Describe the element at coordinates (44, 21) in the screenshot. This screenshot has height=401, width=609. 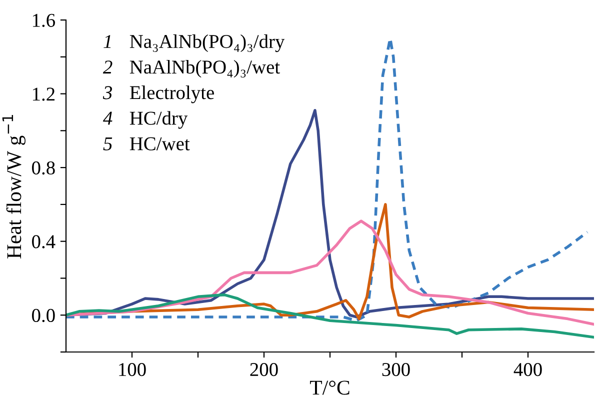
I see `y-tick-label: 1.6` at that location.